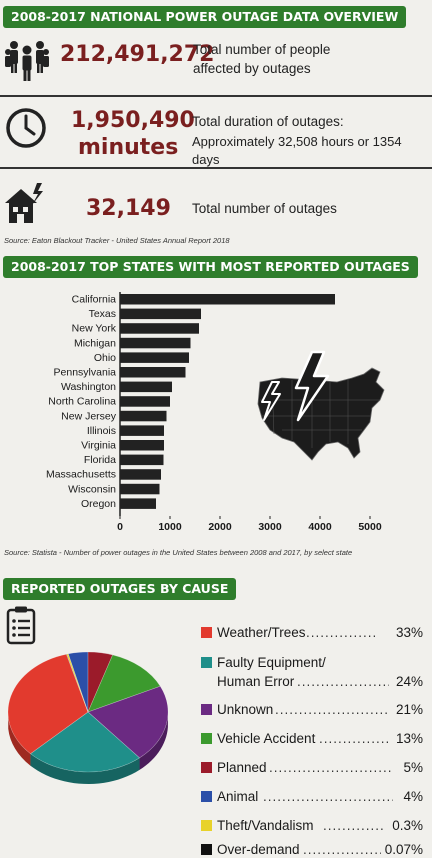  What do you see at coordinates (98, 504) in the screenshot?
I see `bar-label: Oregon` at bounding box center [98, 504].